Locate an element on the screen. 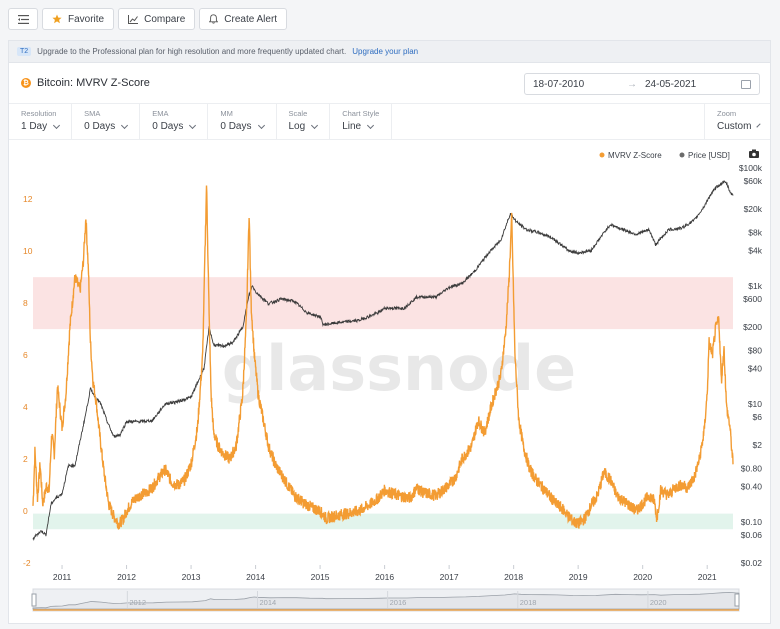  chart-legend: MVRV Z-Score Price [USD] is located at coordinates (679, 154).